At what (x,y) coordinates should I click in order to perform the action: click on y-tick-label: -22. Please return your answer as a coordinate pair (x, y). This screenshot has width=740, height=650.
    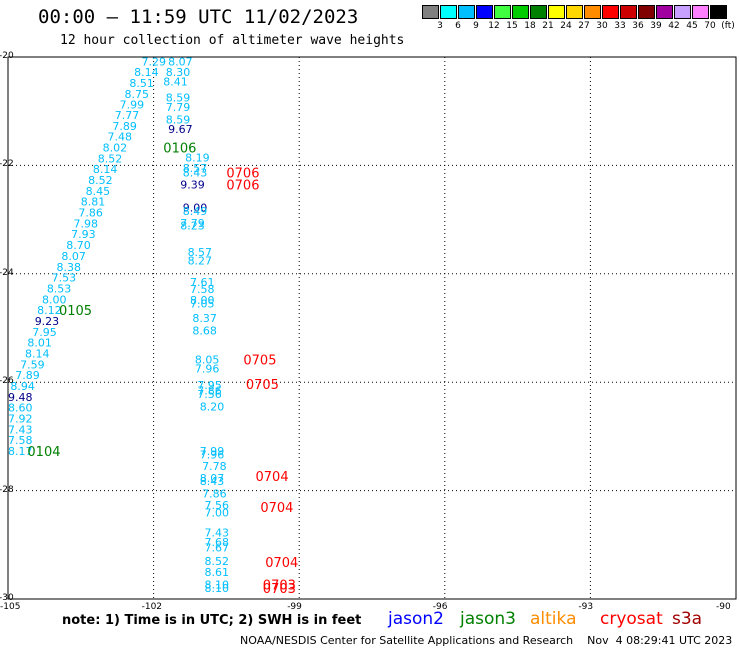
    Looking at the image, I should click on (7, 164).